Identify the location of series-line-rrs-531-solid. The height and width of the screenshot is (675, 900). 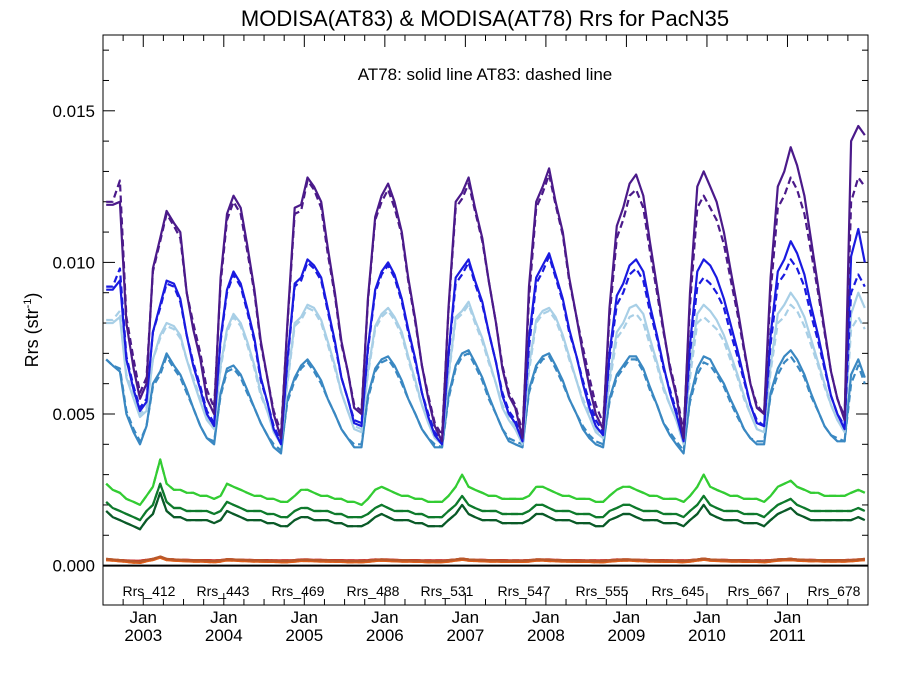
(485, 482).